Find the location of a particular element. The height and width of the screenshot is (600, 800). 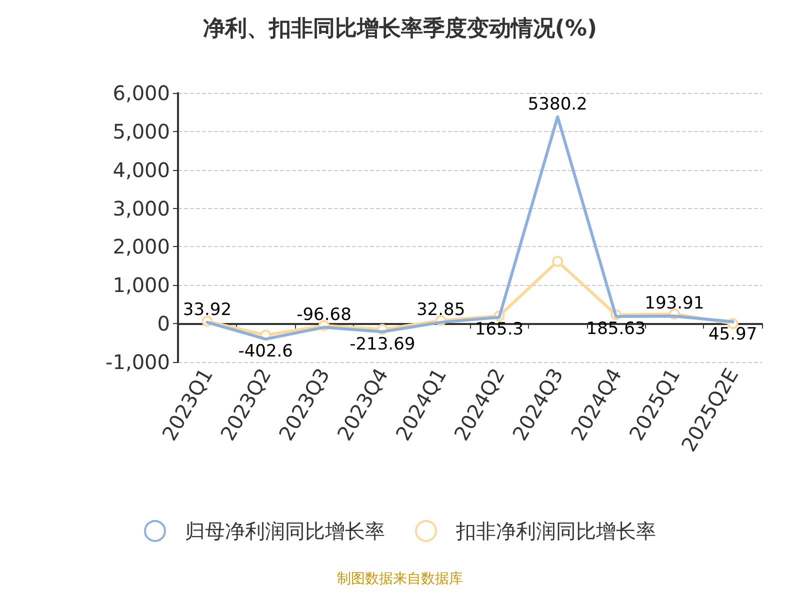

y-tick-label: 0 is located at coordinates (163, 324).